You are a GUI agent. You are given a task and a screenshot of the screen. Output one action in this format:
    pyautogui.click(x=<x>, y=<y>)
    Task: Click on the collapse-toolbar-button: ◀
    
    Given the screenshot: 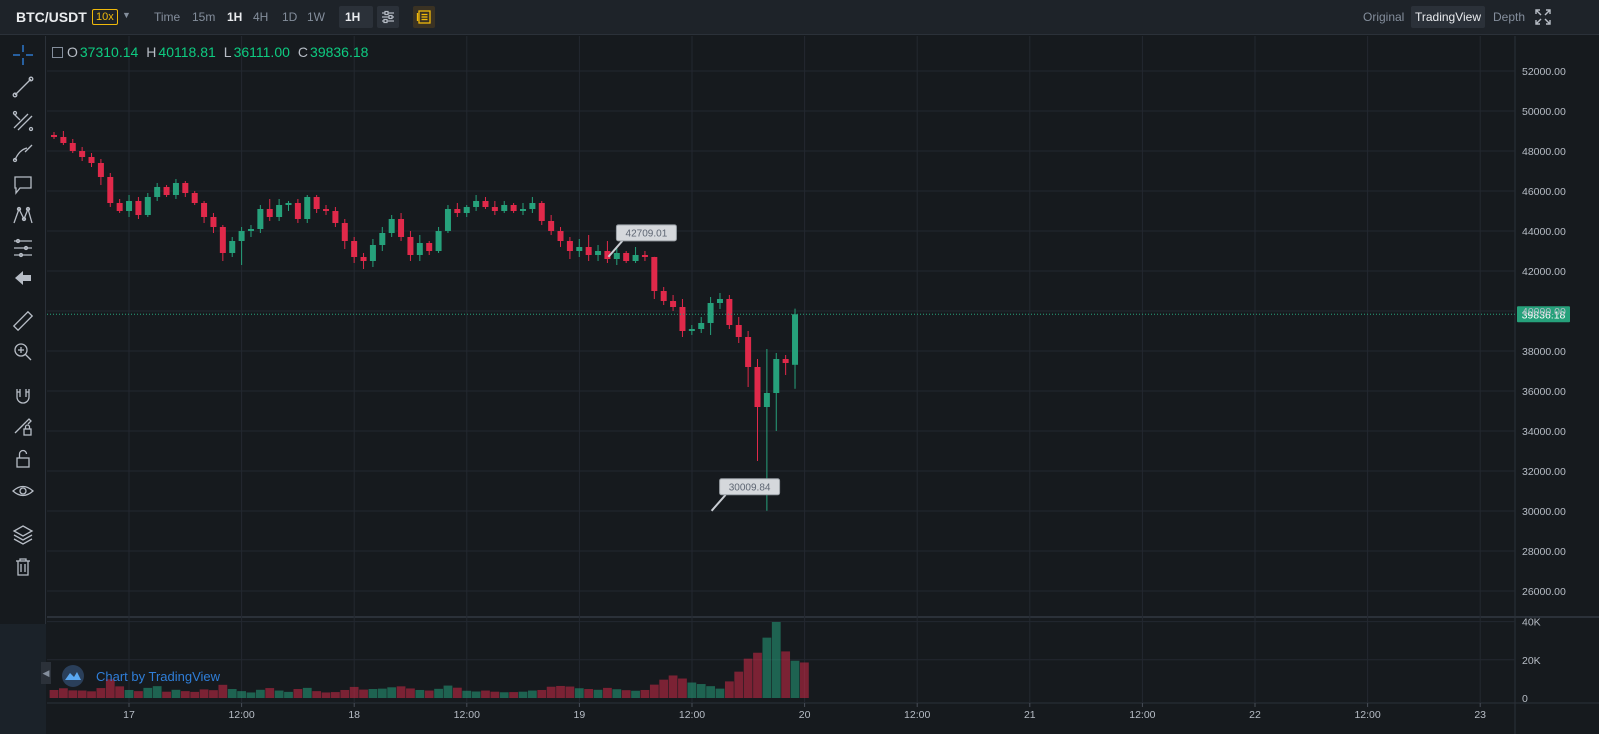 What is the action you would take?
    pyautogui.click(x=46, y=673)
    